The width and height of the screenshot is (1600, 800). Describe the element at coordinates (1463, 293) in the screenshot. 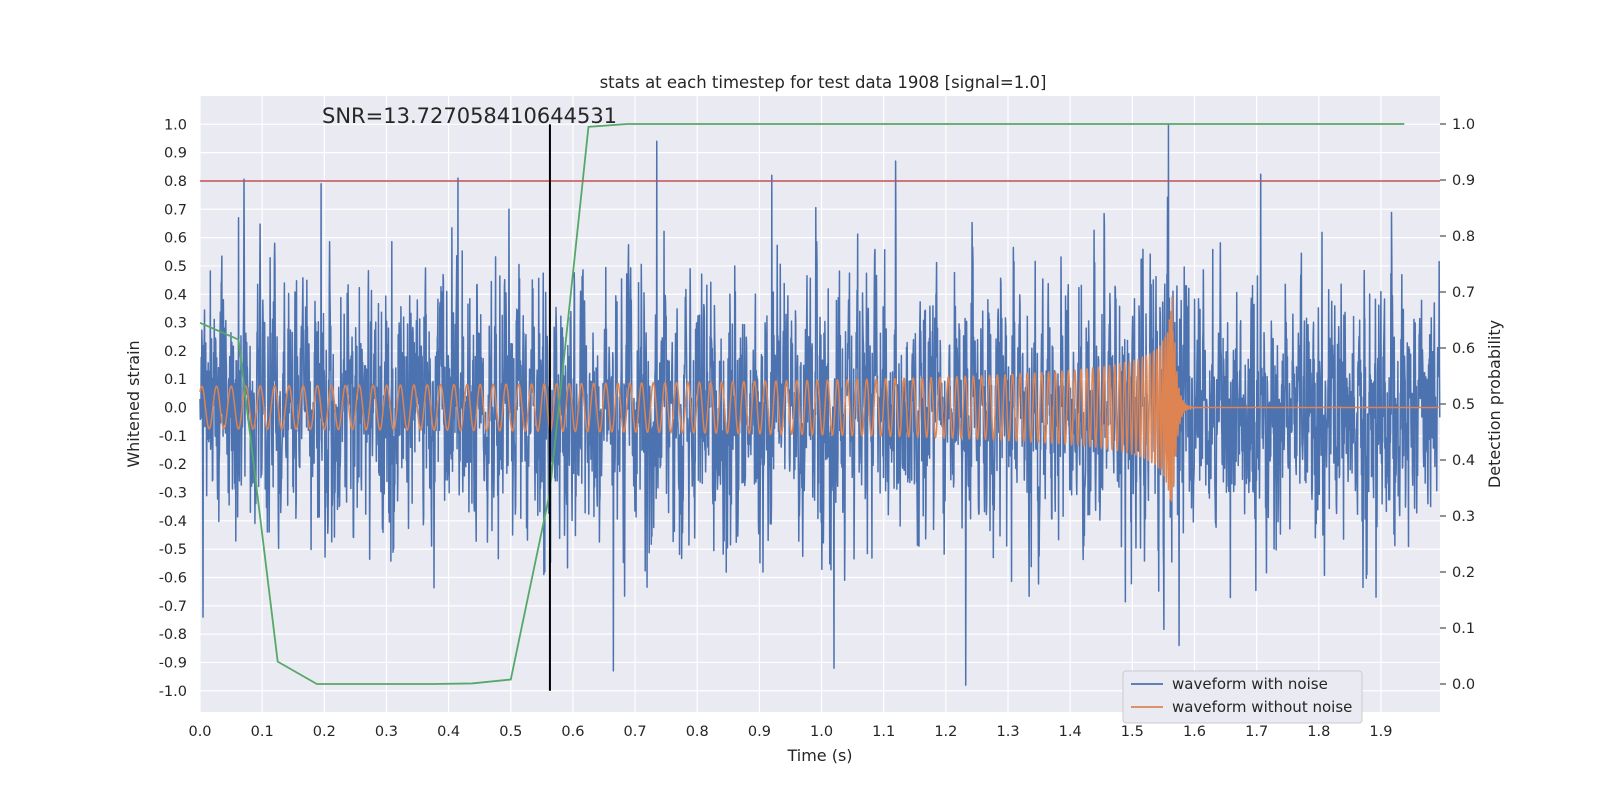

I see `y2-tick-label: 0.7` at that location.